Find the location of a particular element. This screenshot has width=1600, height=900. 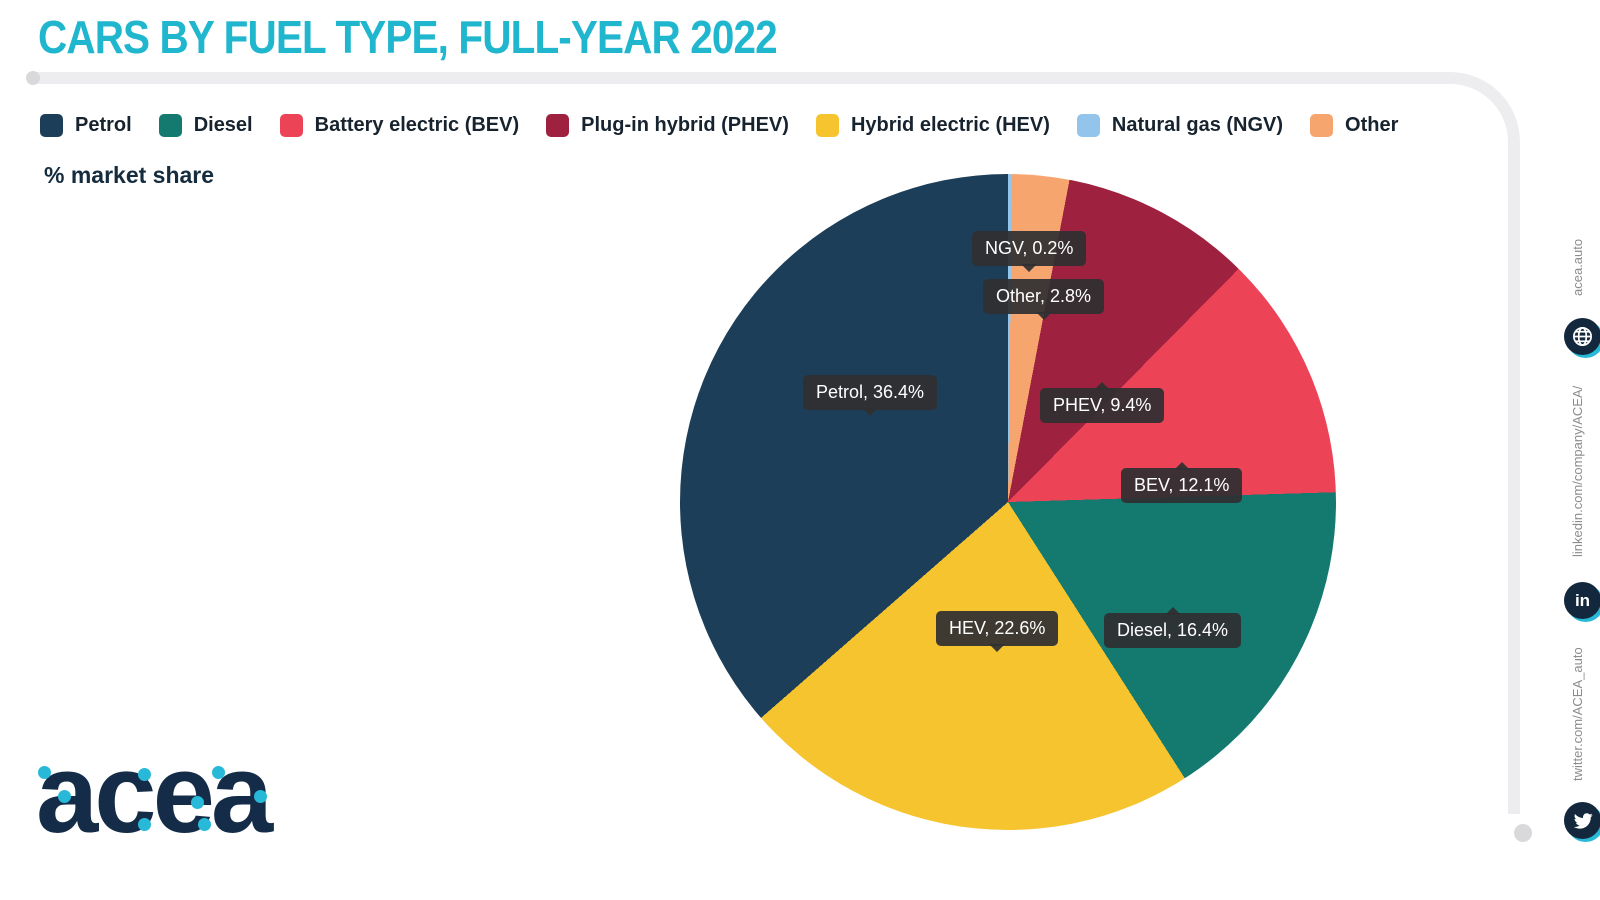

pie-label-petrol: Petrol, 36.4% is located at coordinates (870, 395).